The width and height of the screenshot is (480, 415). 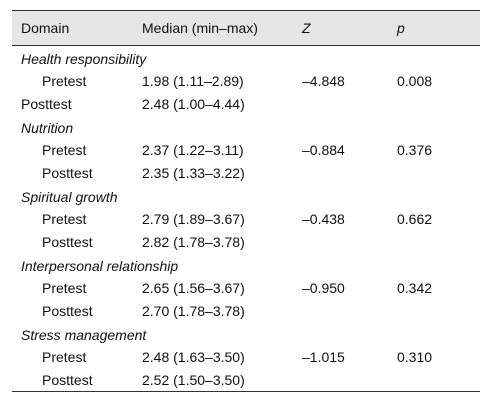 I want to click on header-median: Median (min–max), so click(x=222, y=28).